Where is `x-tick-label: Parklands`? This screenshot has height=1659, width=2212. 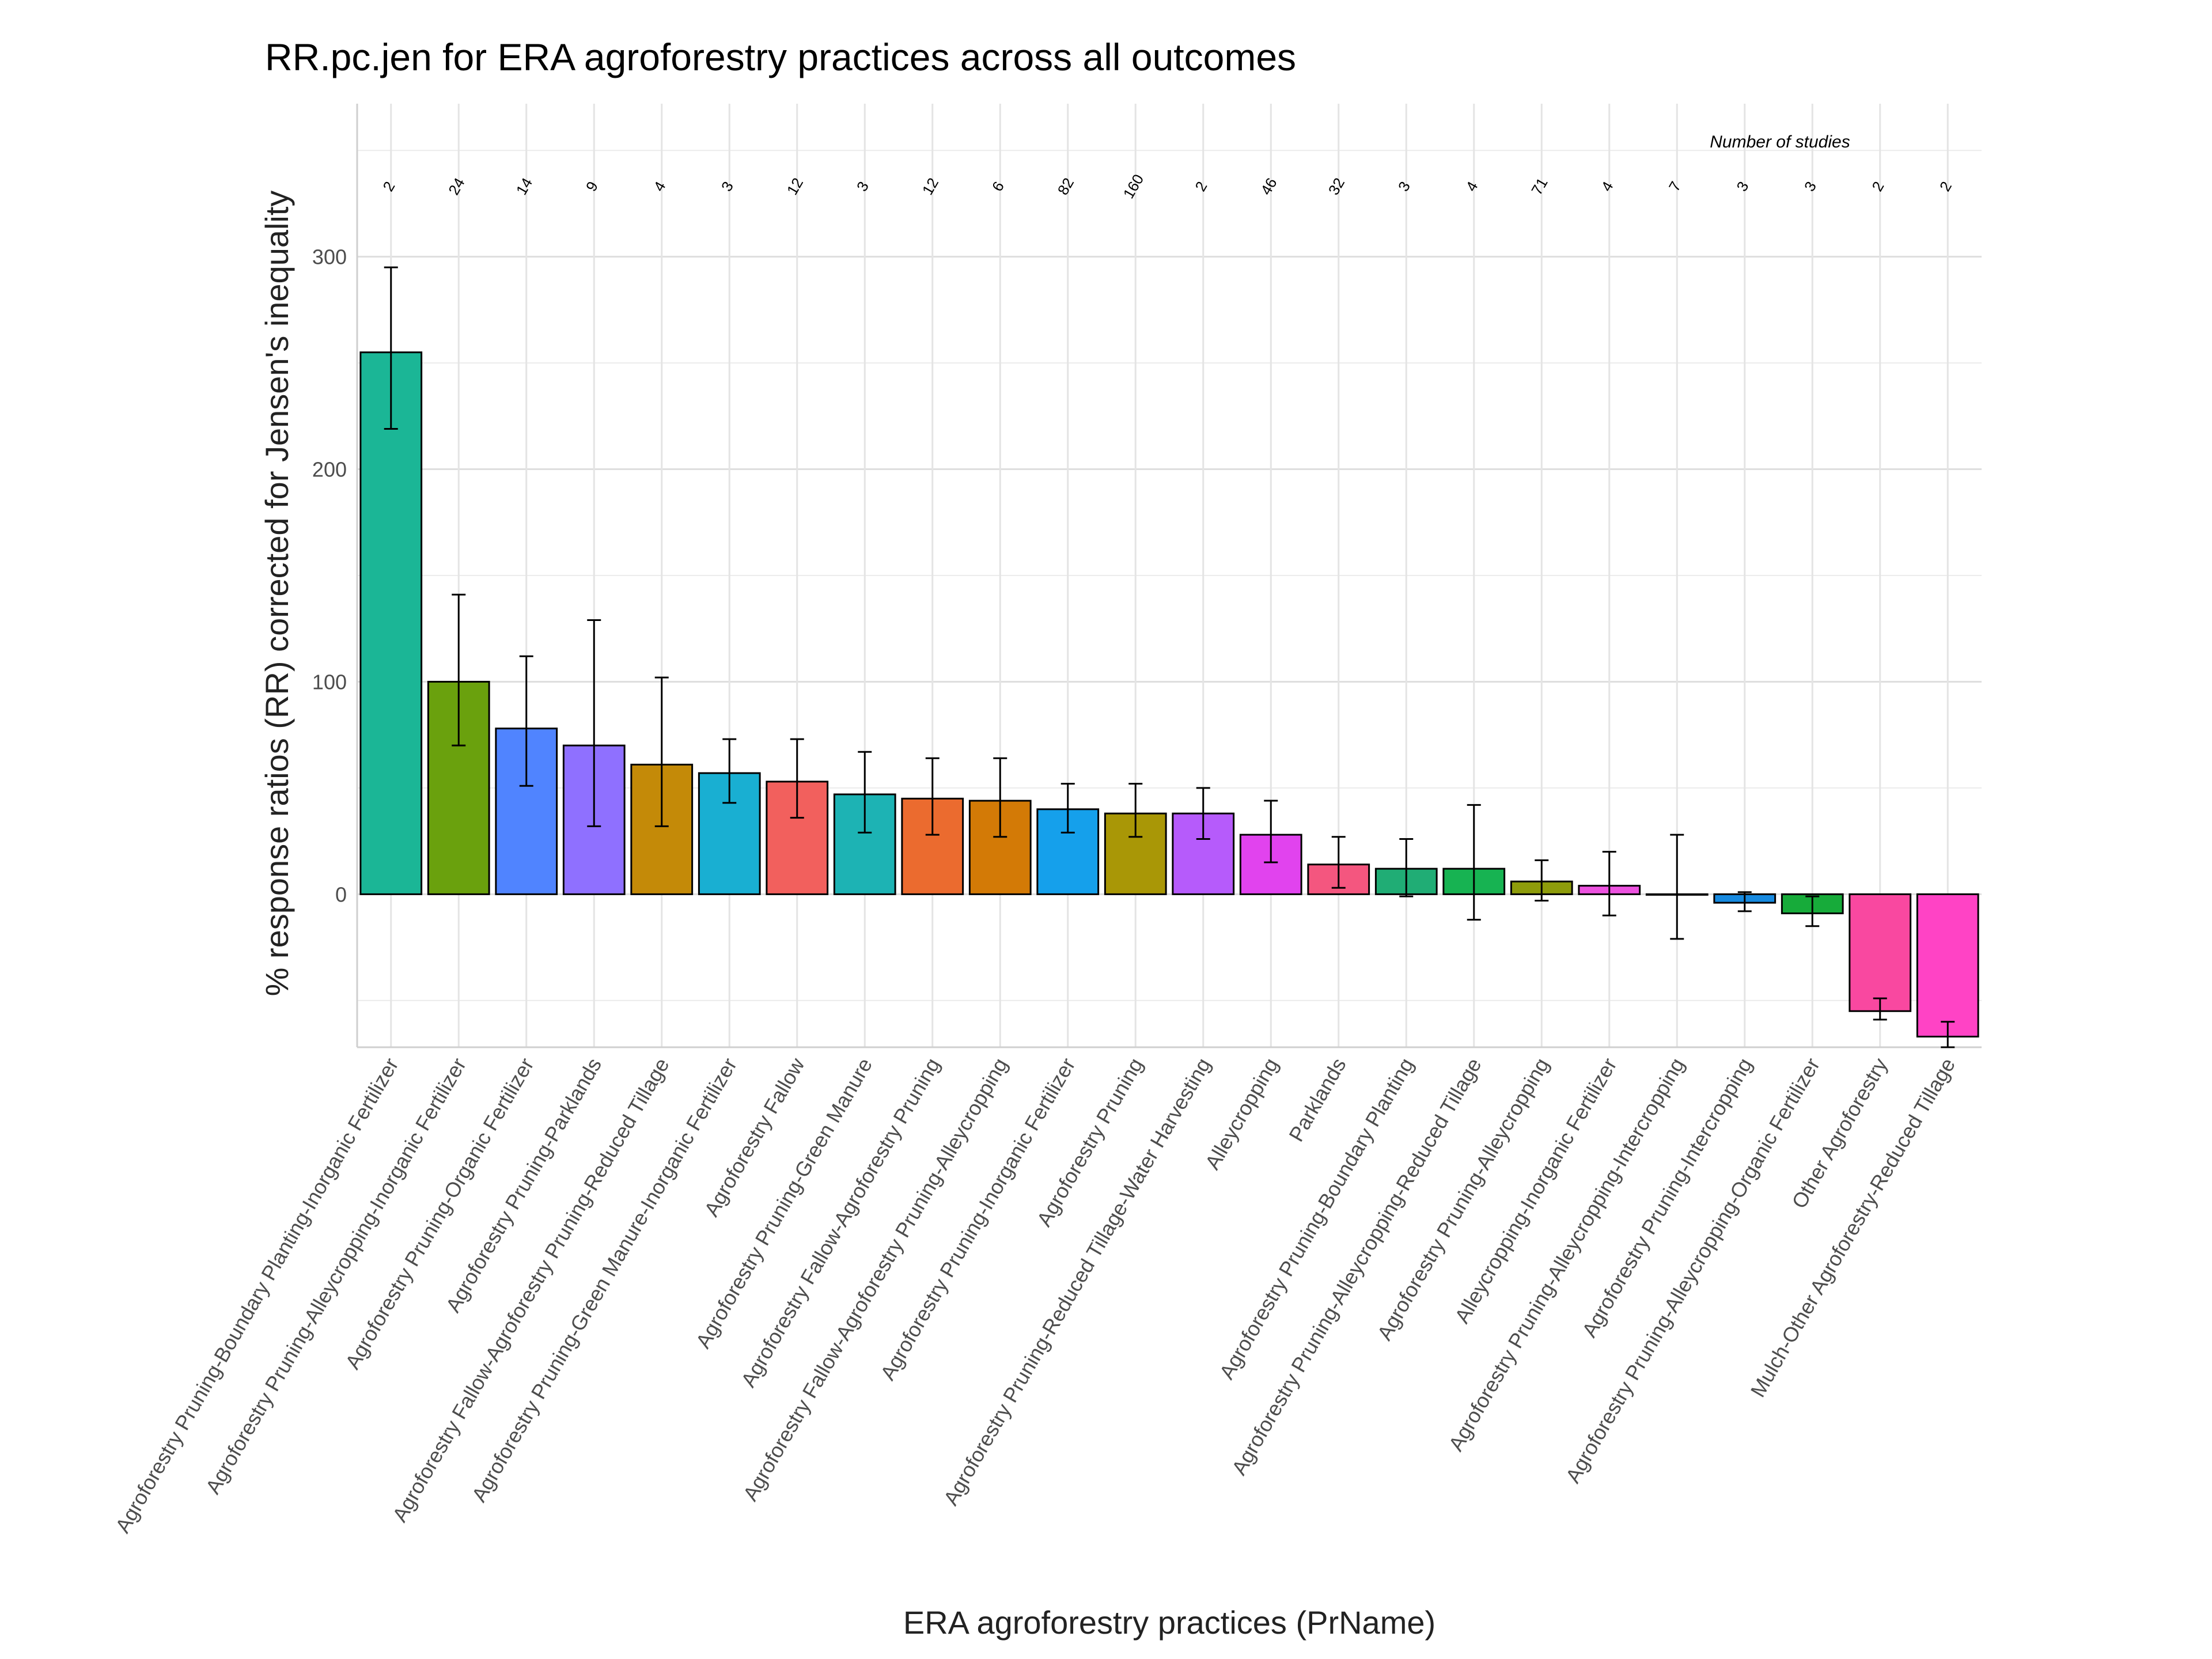 x-tick-label: Parklands is located at coordinates (1317, 1100).